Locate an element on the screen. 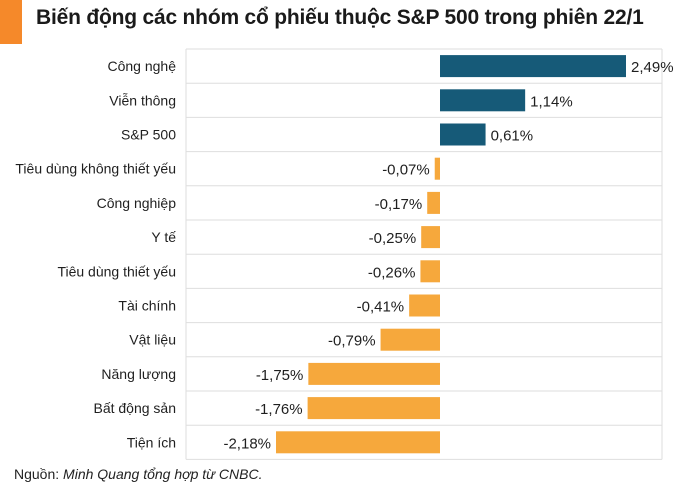 This screenshot has width=700, height=493. value-label: 0,61% is located at coordinates (512, 136).